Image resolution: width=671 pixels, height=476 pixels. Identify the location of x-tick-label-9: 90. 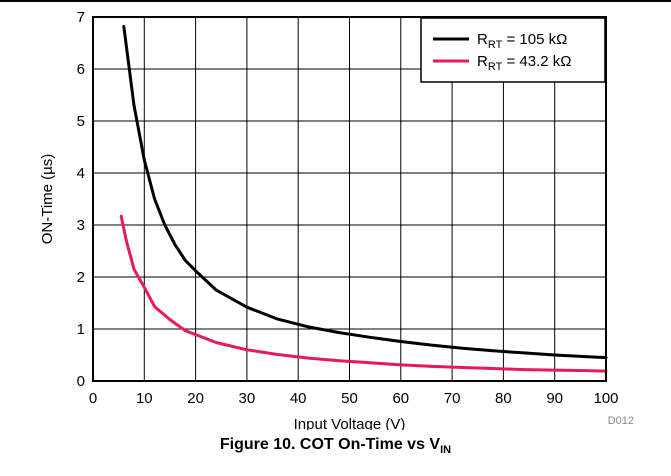
(554, 398).